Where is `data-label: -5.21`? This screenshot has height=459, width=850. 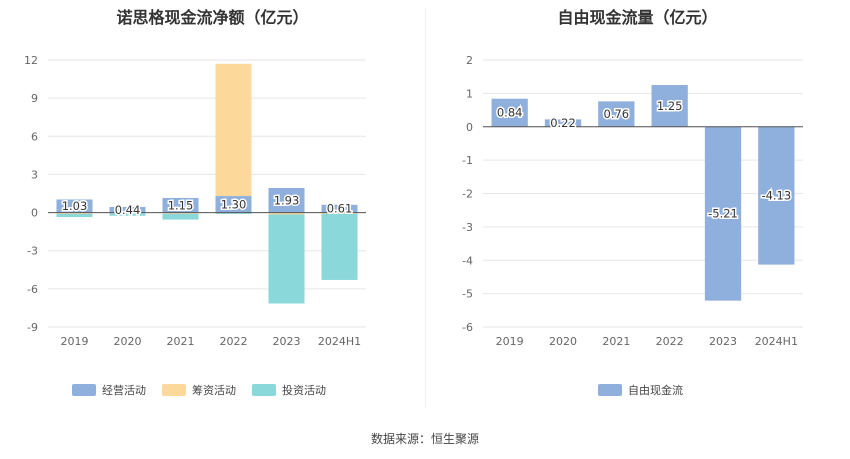
data-label: -5.21 is located at coordinates (723, 214).